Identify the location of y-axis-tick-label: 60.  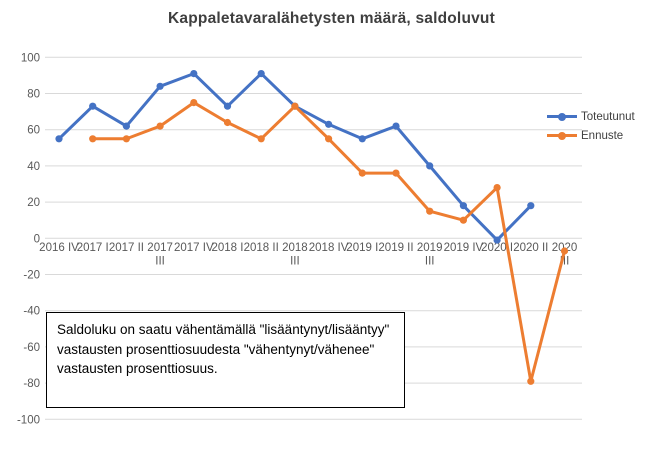
(33, 131).